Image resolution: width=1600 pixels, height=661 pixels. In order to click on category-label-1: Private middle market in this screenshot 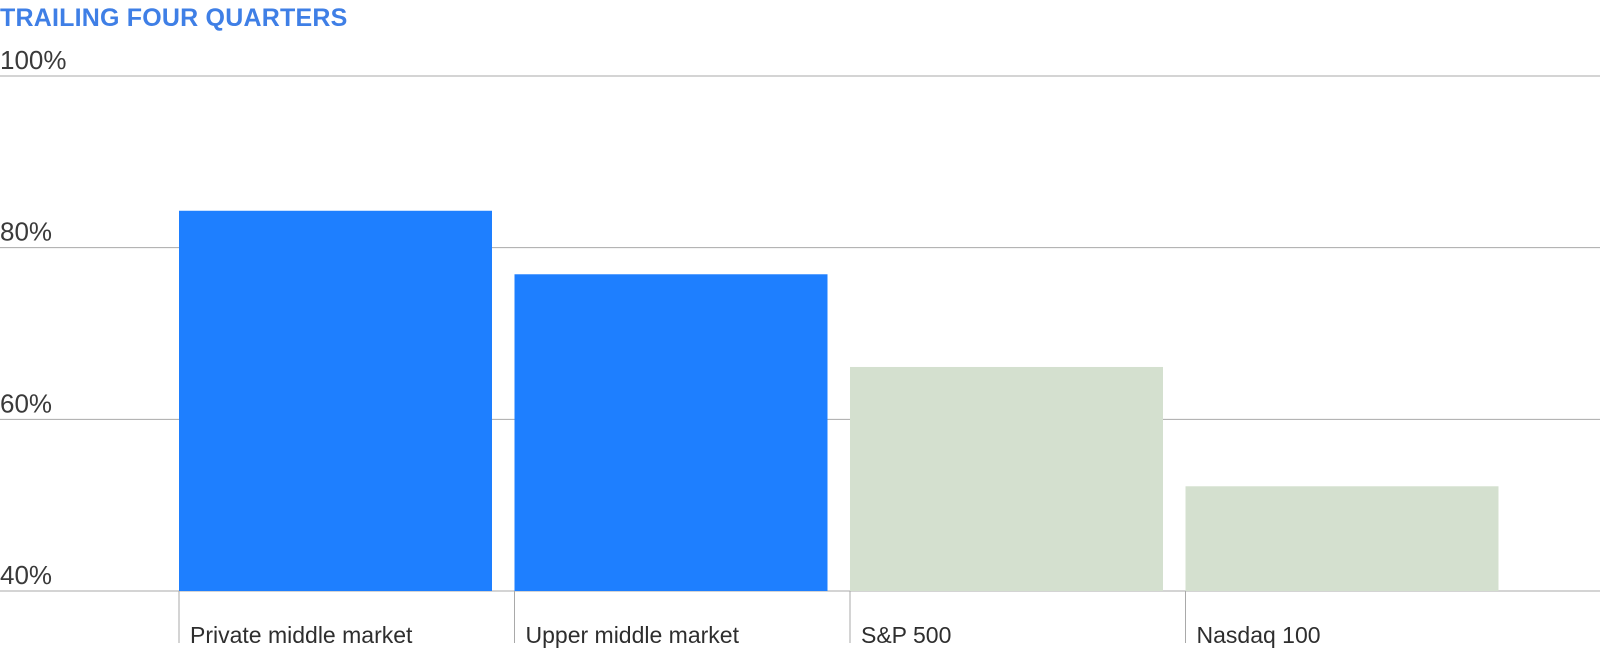, I will do `click(301, 635)`.